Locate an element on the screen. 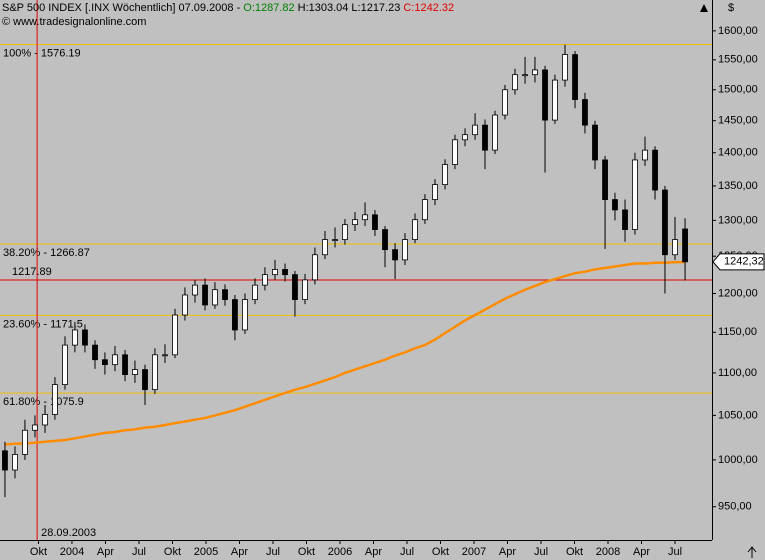 This screenshot has height=560, width=765. date-marker-label: 28.09.2003 is located at coordinates (68, 533).